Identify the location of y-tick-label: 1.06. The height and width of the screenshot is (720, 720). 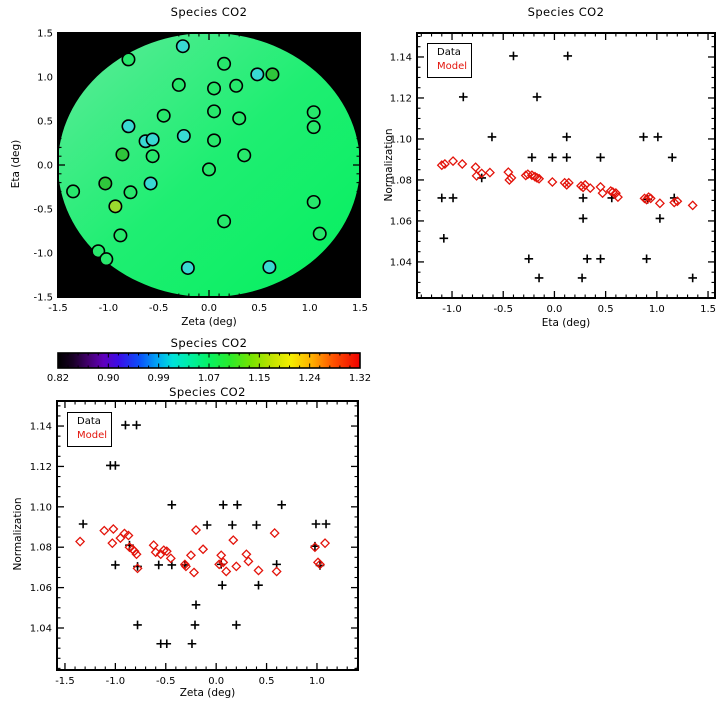
(41, 588).